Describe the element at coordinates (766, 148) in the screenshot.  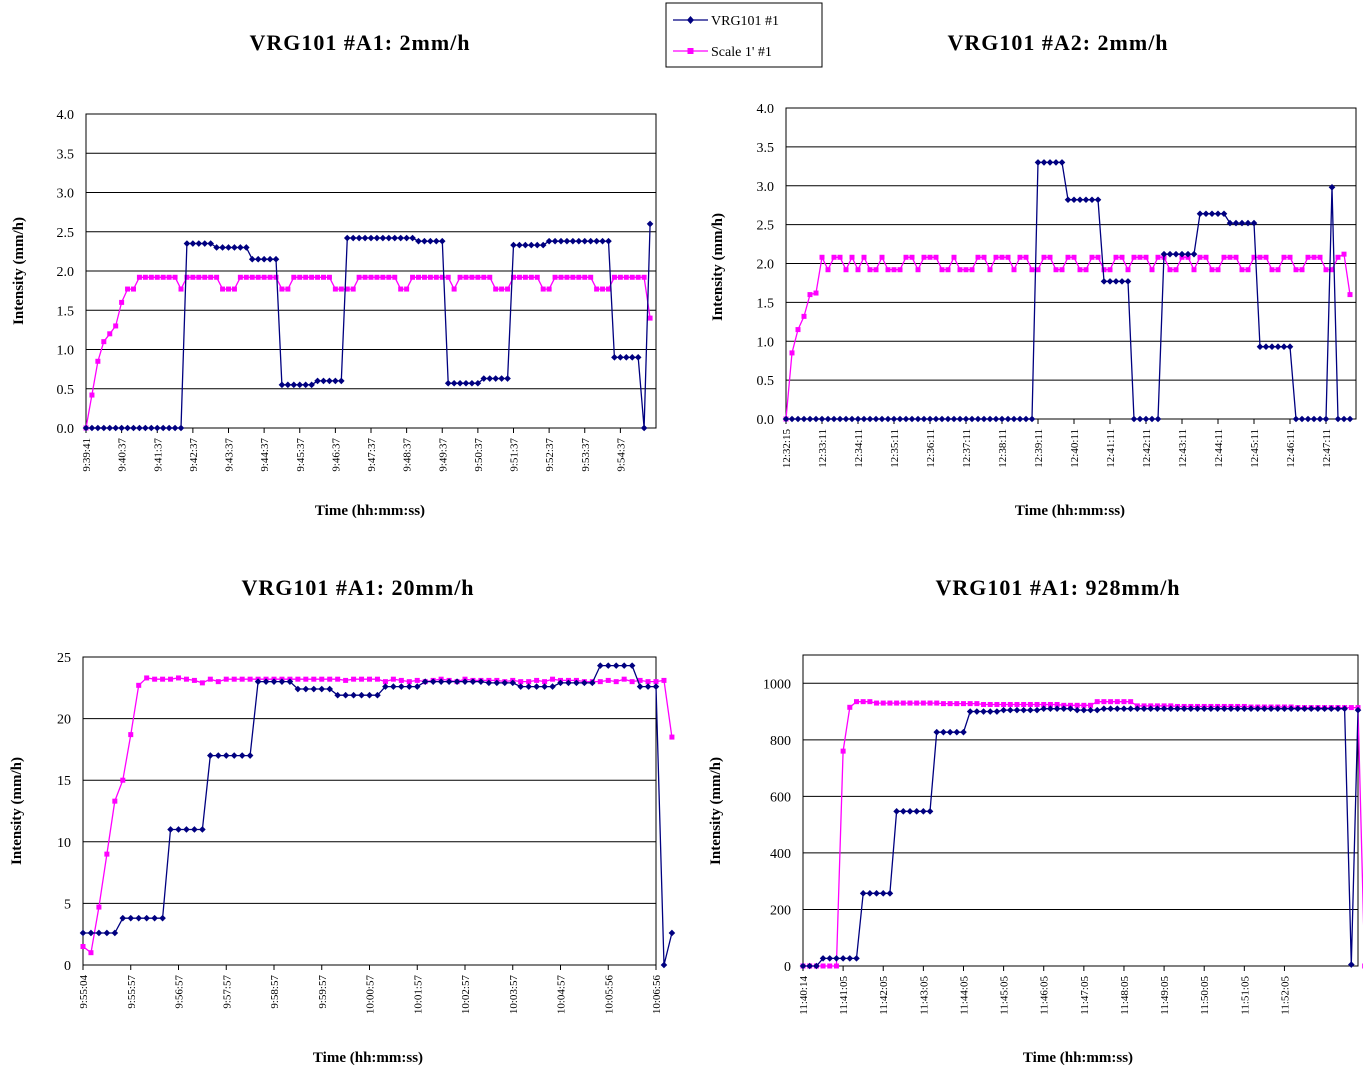
I see `y-tick-label: 3.5` at that location.